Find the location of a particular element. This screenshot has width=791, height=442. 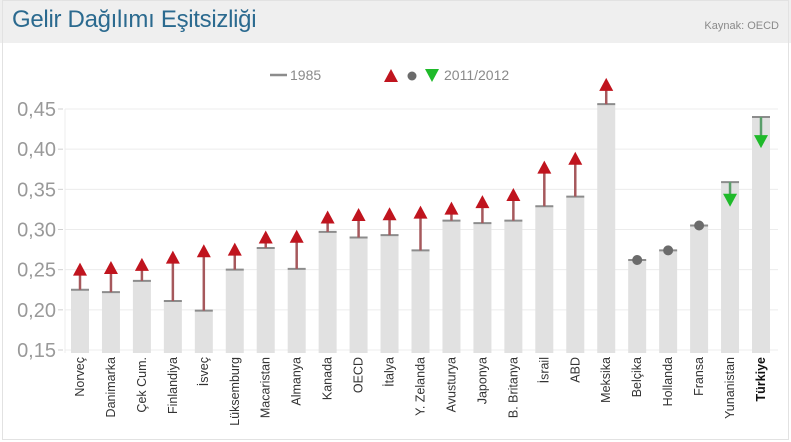

x-tick-label: Fransa is located at coordinates (699, 376).